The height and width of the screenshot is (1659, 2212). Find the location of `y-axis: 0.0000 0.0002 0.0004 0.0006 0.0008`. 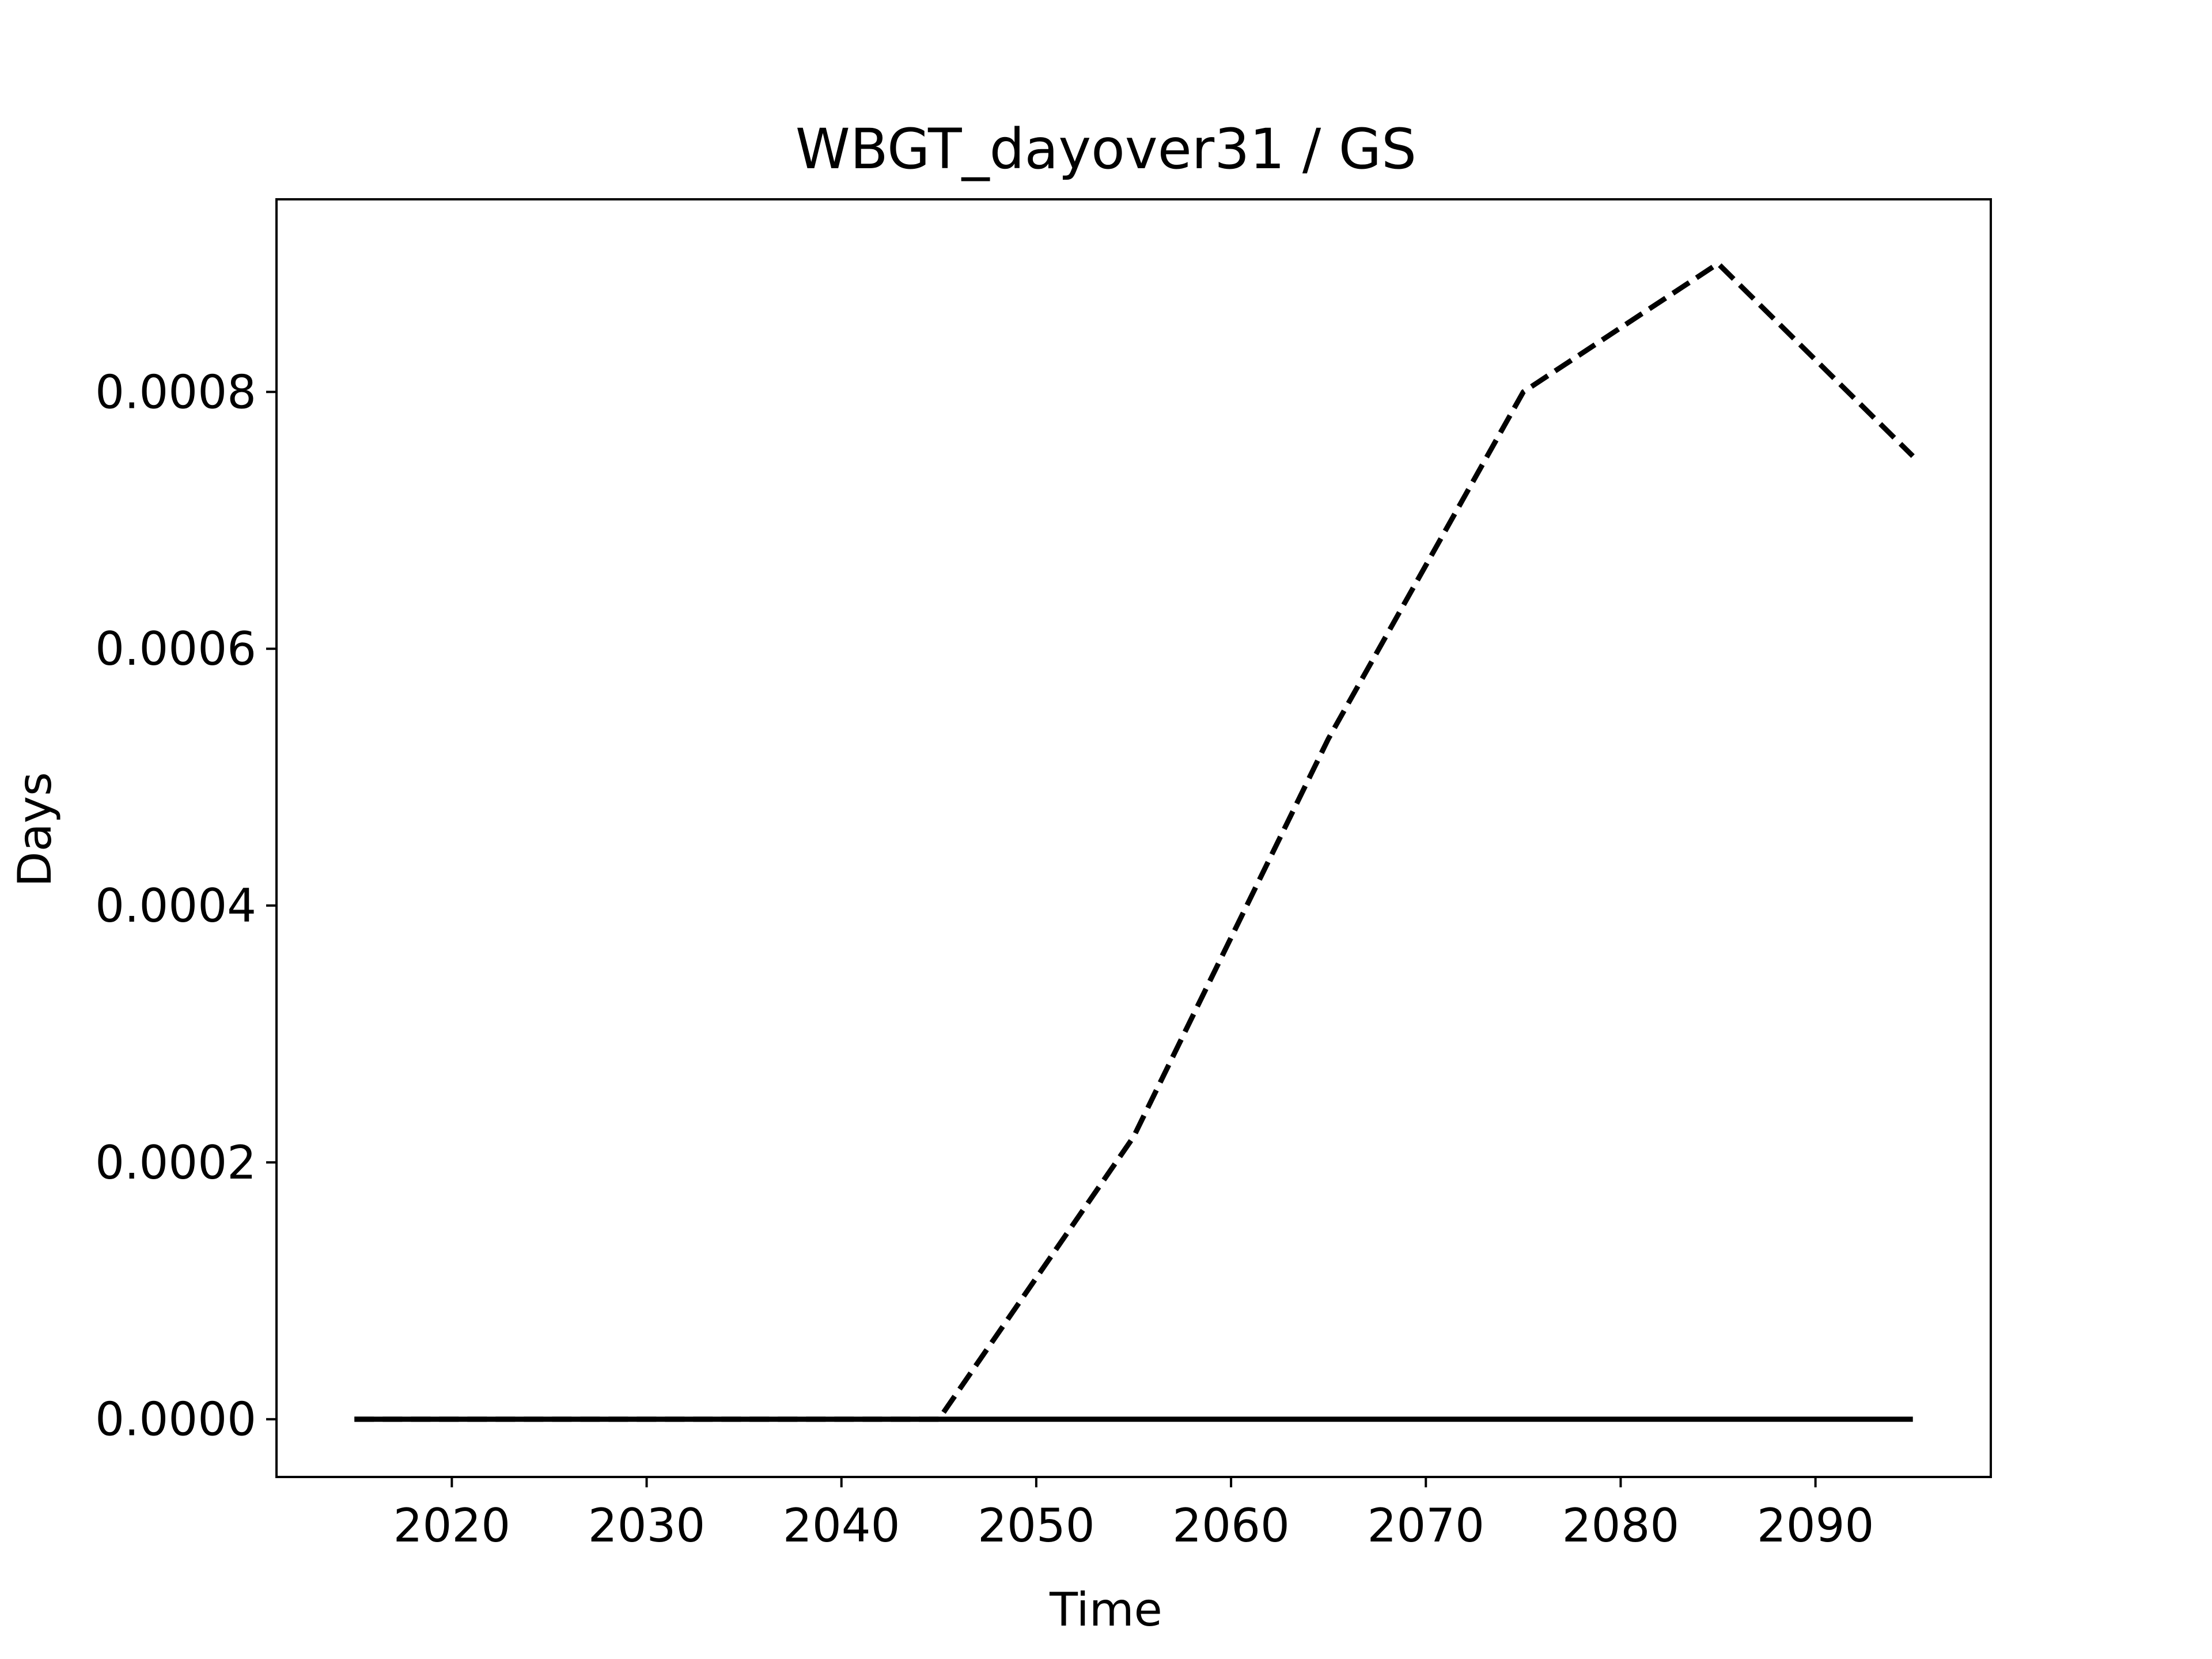

y-axis: 0.0000 0.0002 0.0004 0.0006 0.0008 is located at coordinates (185, 905).